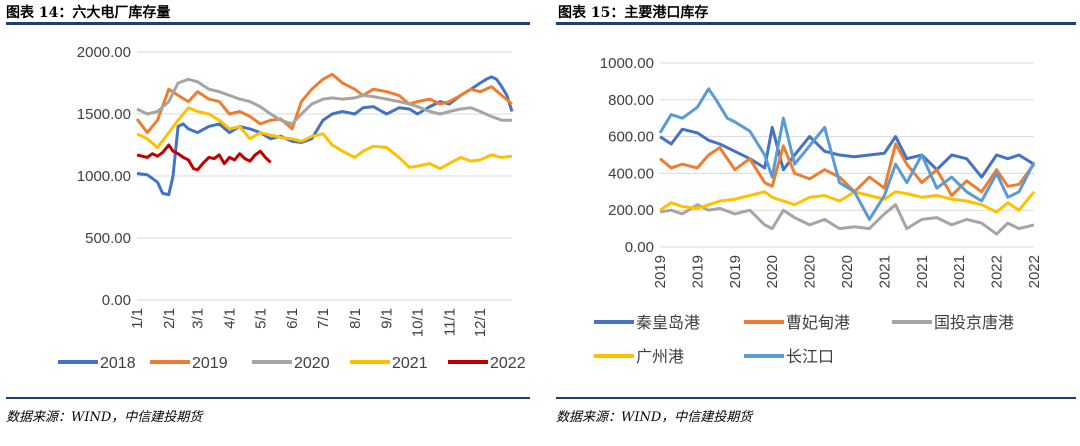 Image resolution: width=1080 pixels, height=446 pixels. Describe the element at coordinates (260, 318) in the screenshot. I see `x-tick-label: 5/1` at that location.